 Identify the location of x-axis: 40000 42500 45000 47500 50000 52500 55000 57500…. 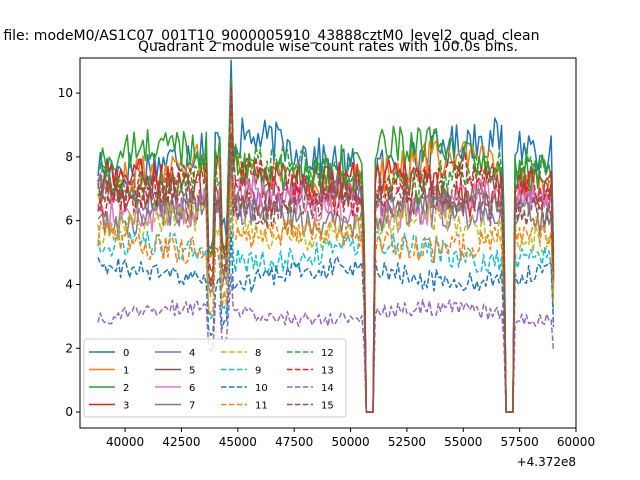
(350, 438).